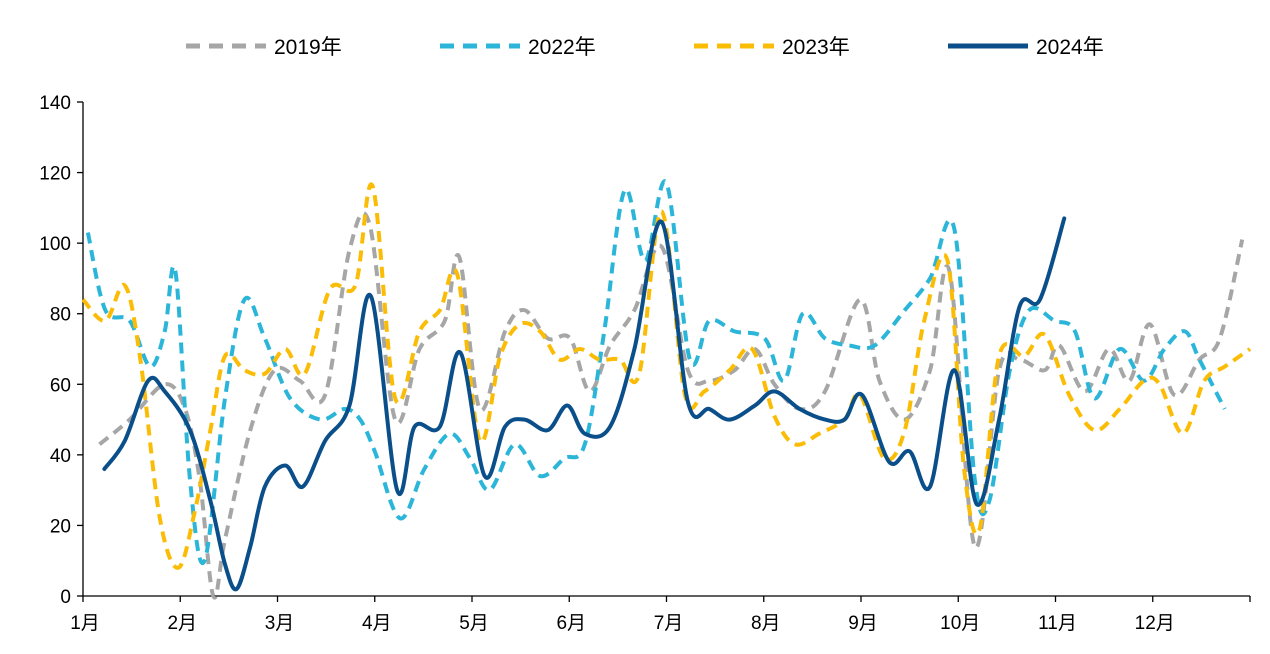 This screenshot has height=654, width=1270. I want to click on legend-label: 2024年, so click(1070, 47).